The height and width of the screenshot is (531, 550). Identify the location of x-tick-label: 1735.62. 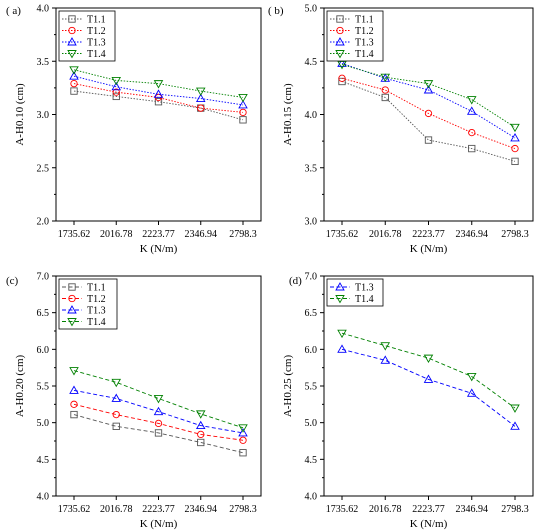
(342, 234).